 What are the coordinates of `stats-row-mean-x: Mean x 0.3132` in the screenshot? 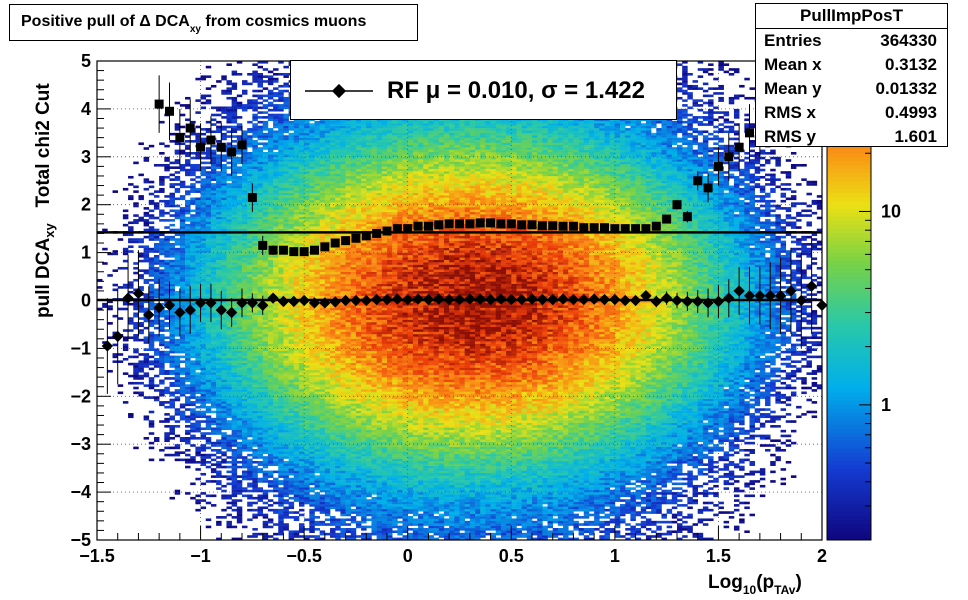 It's located at (851, 65).